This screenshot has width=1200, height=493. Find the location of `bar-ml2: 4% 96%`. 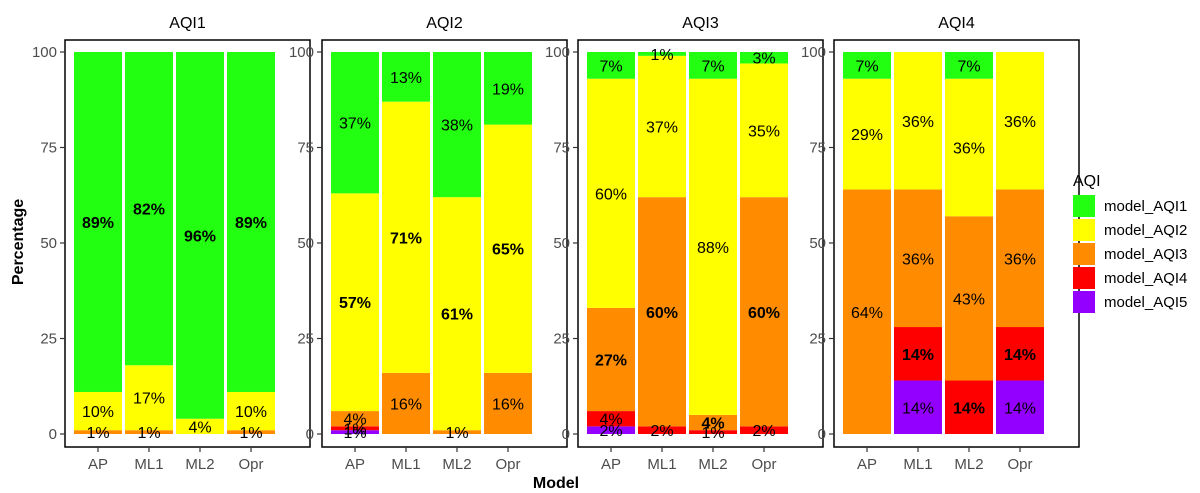

bar-ml2: 4% 96% is located at coordinates (200, 244).